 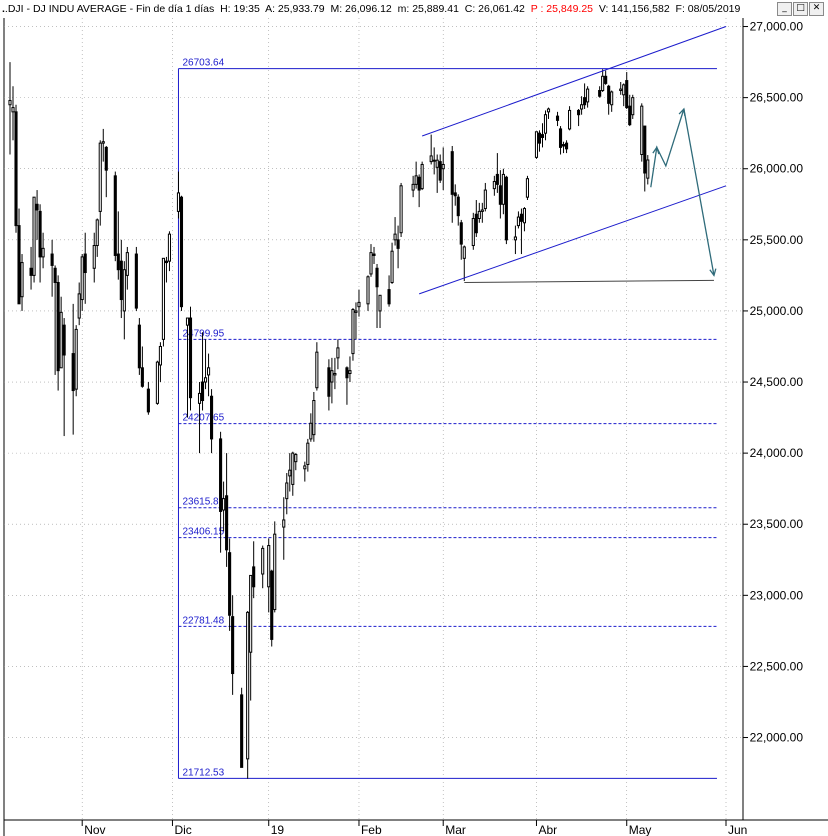 What do you see at coordinates (682, 192) in the screenshot?
I see `projection-path` at bounding box center [682, 192].